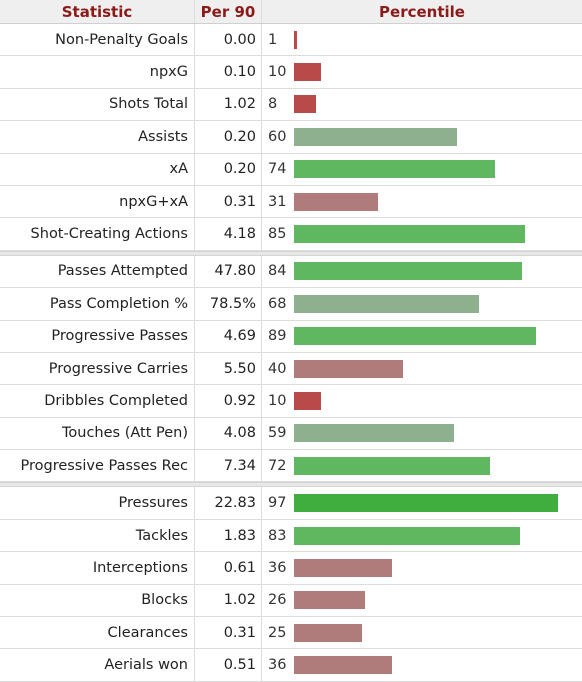  I want to click on percentile-cell: 89, so click(422, 336).